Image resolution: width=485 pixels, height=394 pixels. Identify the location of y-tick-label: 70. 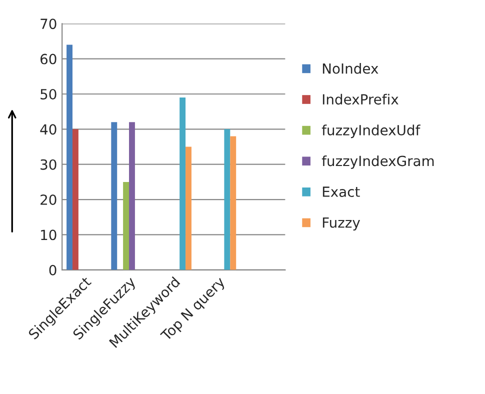
(48, 24).